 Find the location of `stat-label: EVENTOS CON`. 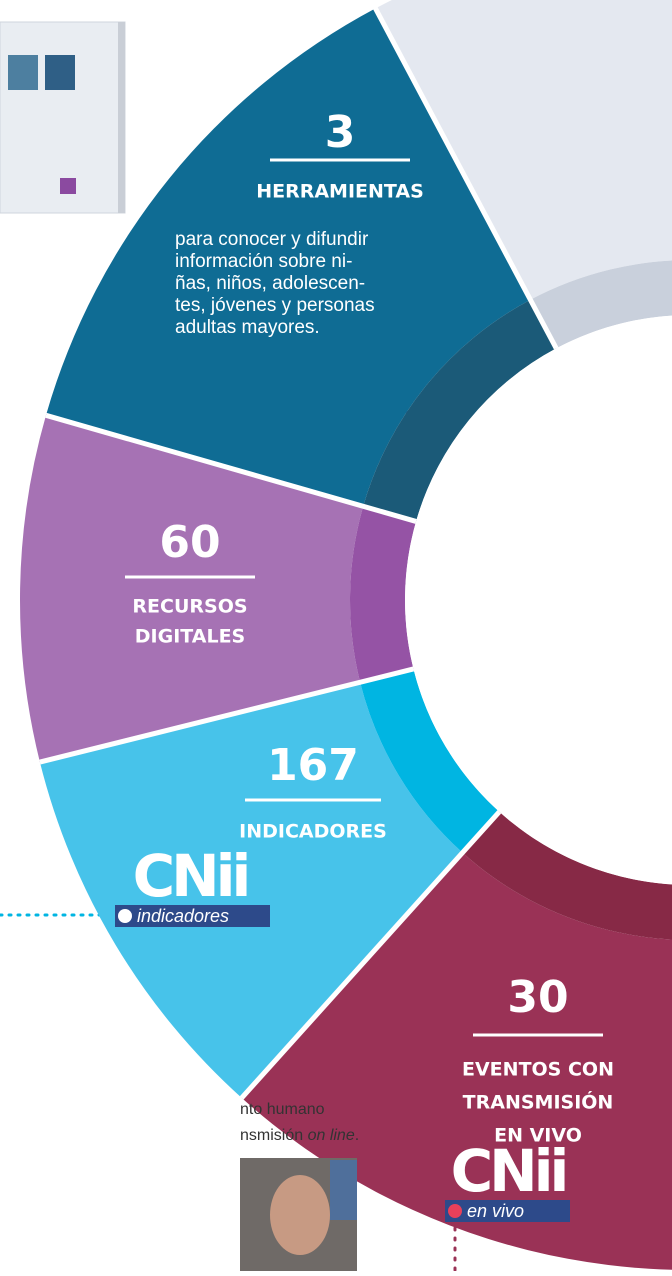

stat-label: EVENTOS CON is located at coordinates (538, 1070).